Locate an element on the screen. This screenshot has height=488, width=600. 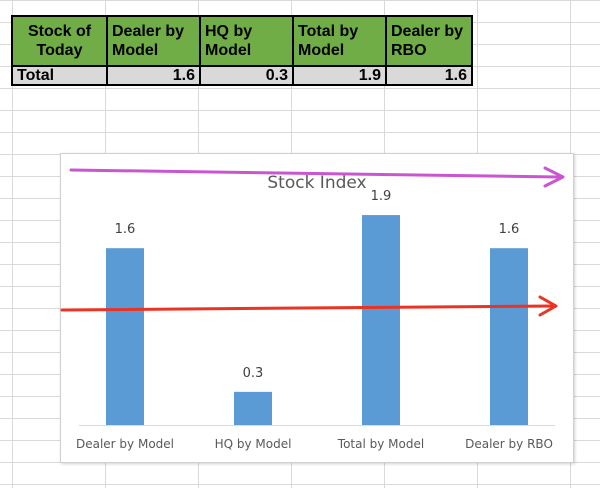
cell-hq-by-model: 0.3 is located at coordinates (246, 75).